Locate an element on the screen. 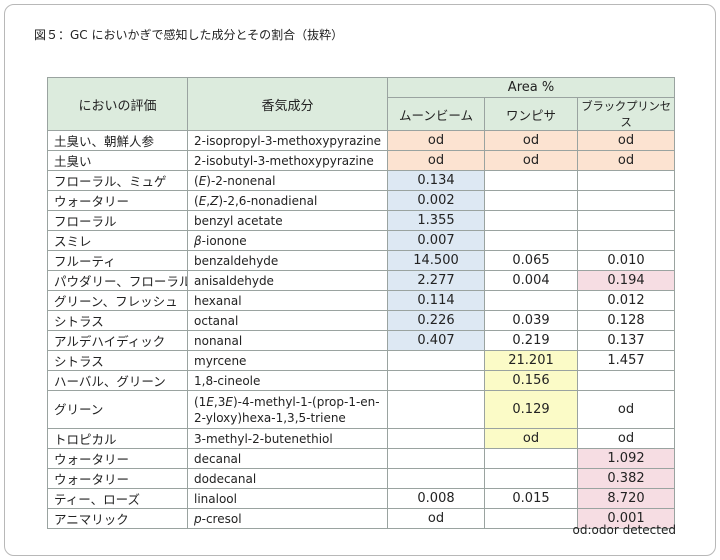  table-row: ハーバル、グリーン 1,8-cineole 0.156 is located at coordinates (361, 380).